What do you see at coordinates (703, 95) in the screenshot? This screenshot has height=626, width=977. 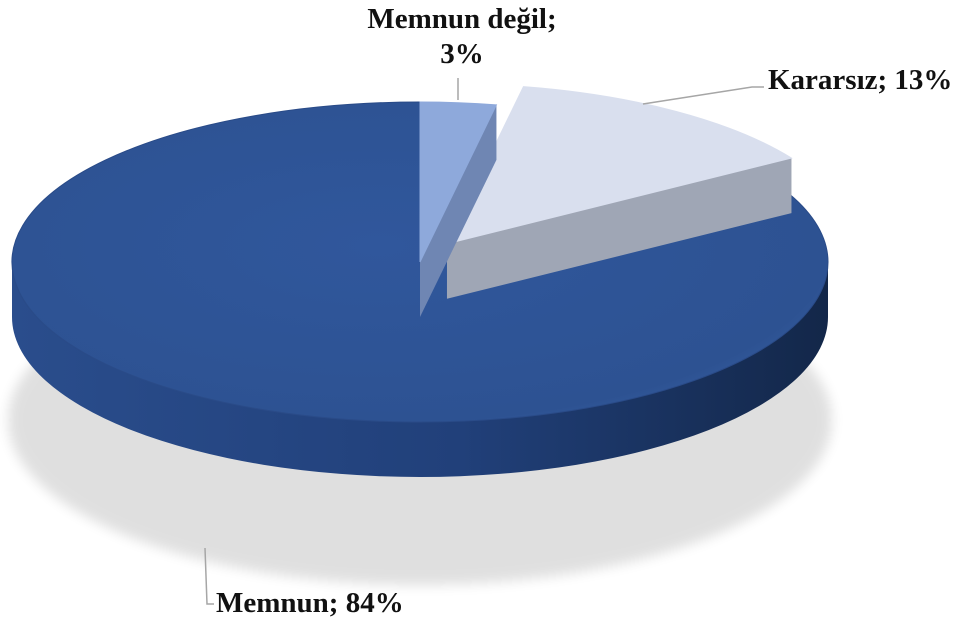 I see `leader-line-kararsiz` at bounding box center [703, 95].